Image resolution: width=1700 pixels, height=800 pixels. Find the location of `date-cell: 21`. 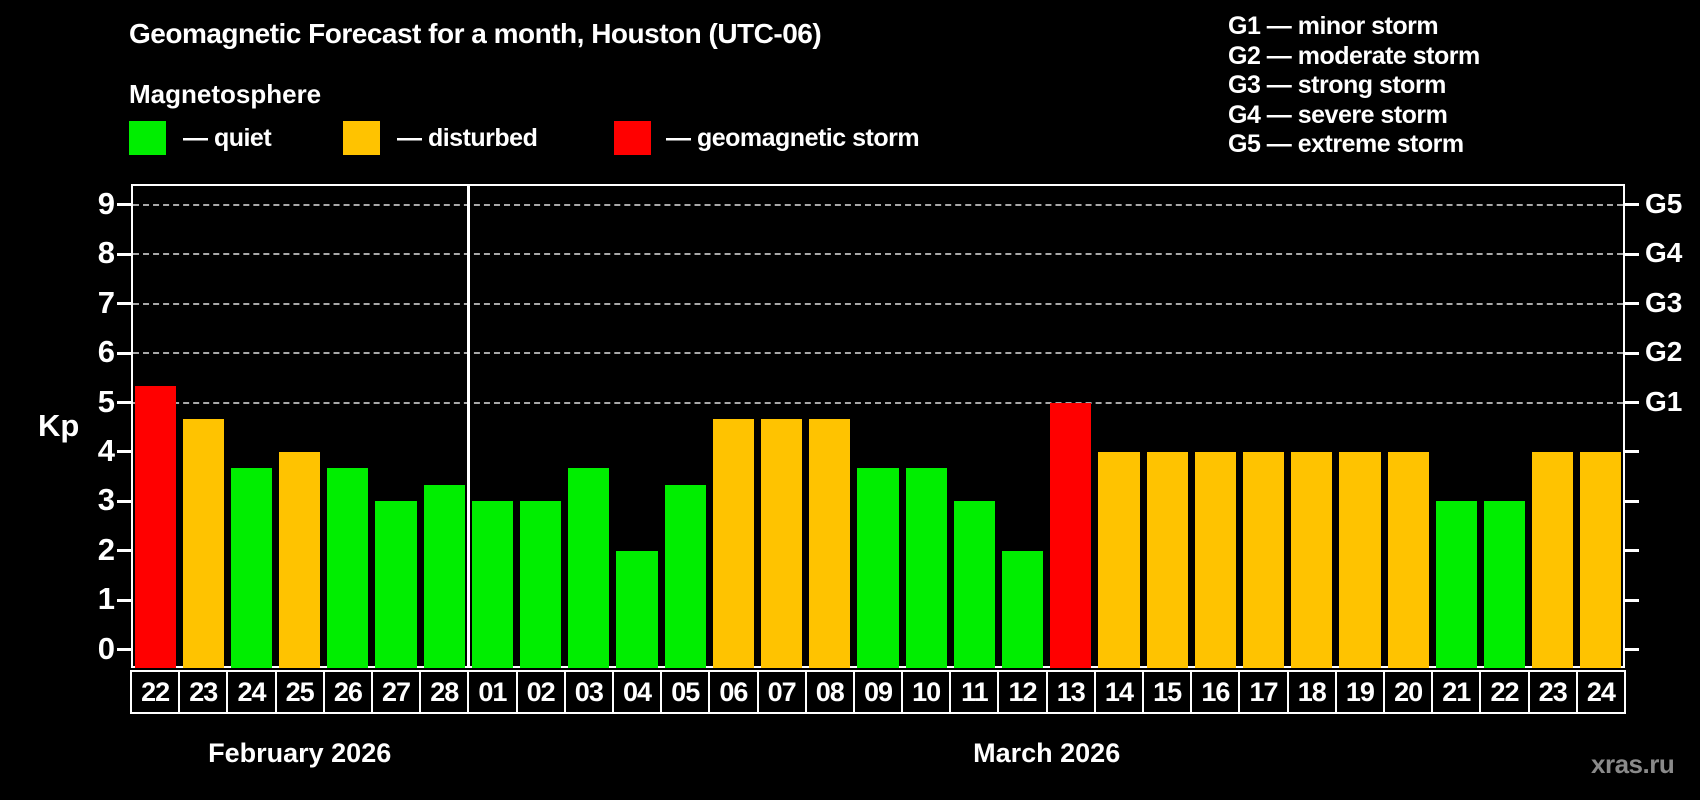

date-cell: 21 is located at coordinates (1456, 692).